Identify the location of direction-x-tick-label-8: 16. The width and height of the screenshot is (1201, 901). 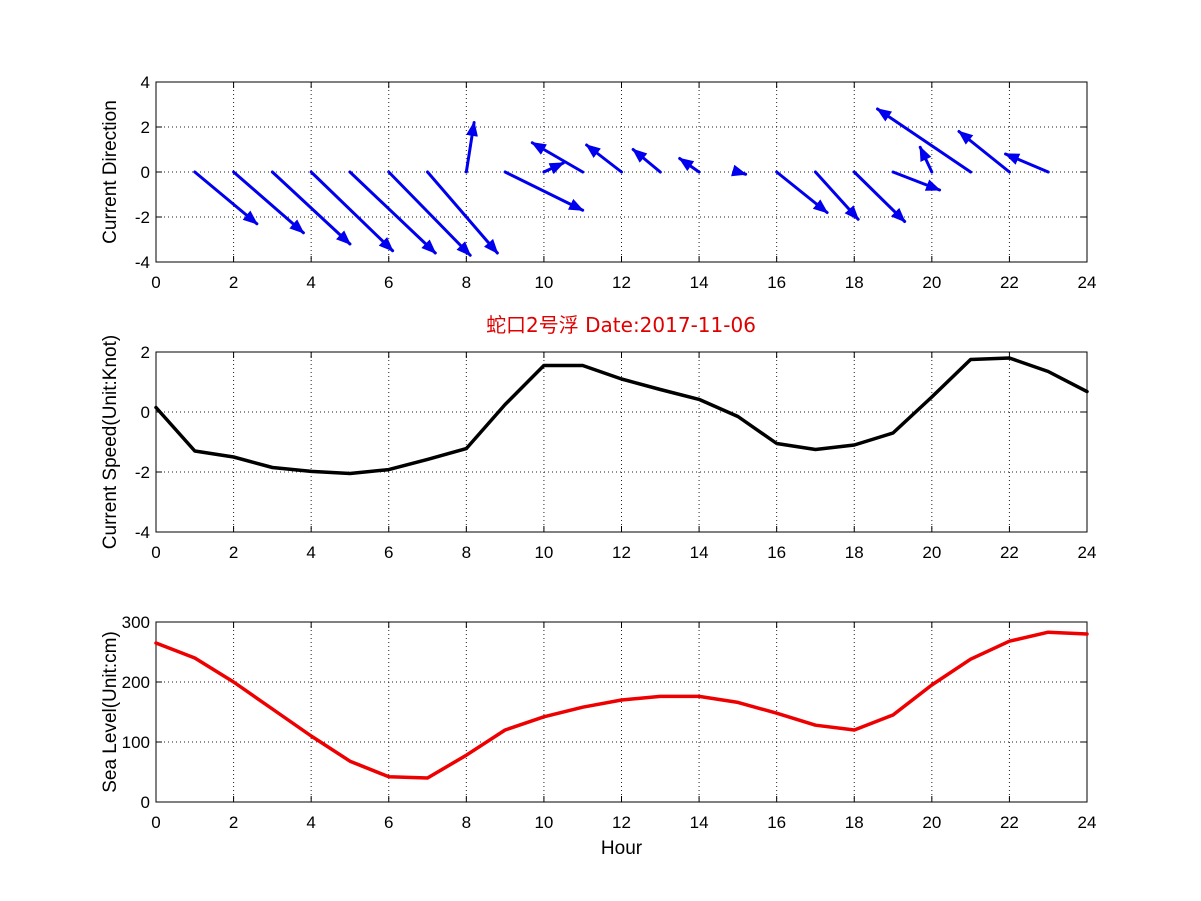
(776, 282).